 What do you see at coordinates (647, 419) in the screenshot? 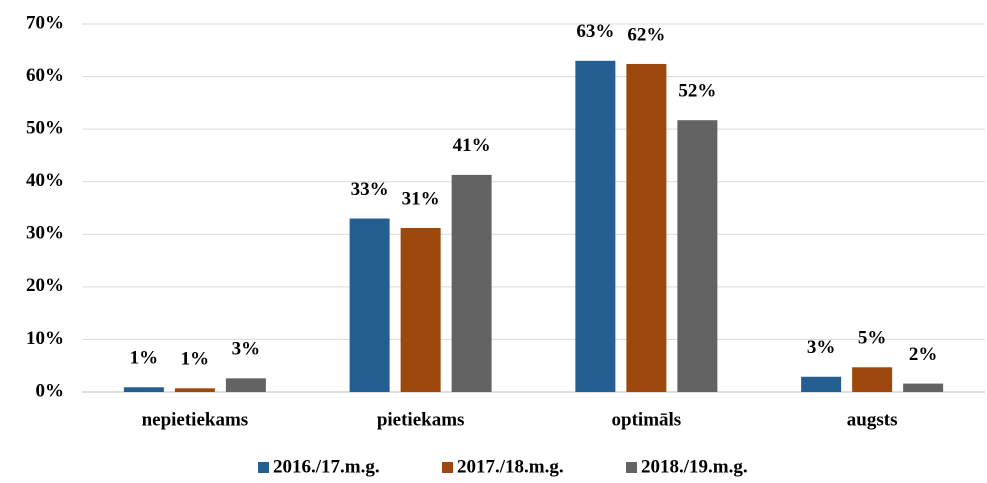
I see `x-tick-label: optimāls` at bounding box center [647, 419].